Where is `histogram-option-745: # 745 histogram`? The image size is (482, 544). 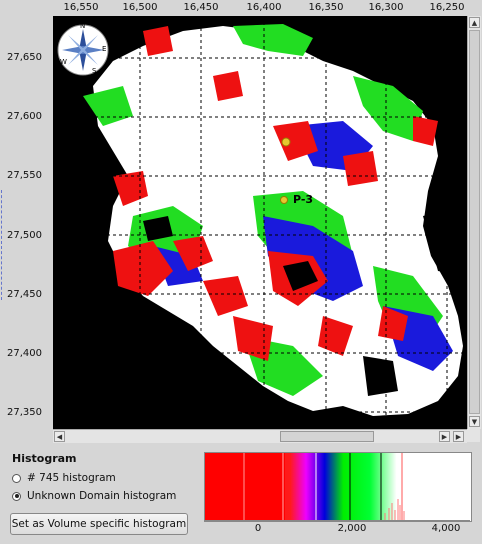
histogram-option-745: # 745 histogram is located at coordinates (64, 478).